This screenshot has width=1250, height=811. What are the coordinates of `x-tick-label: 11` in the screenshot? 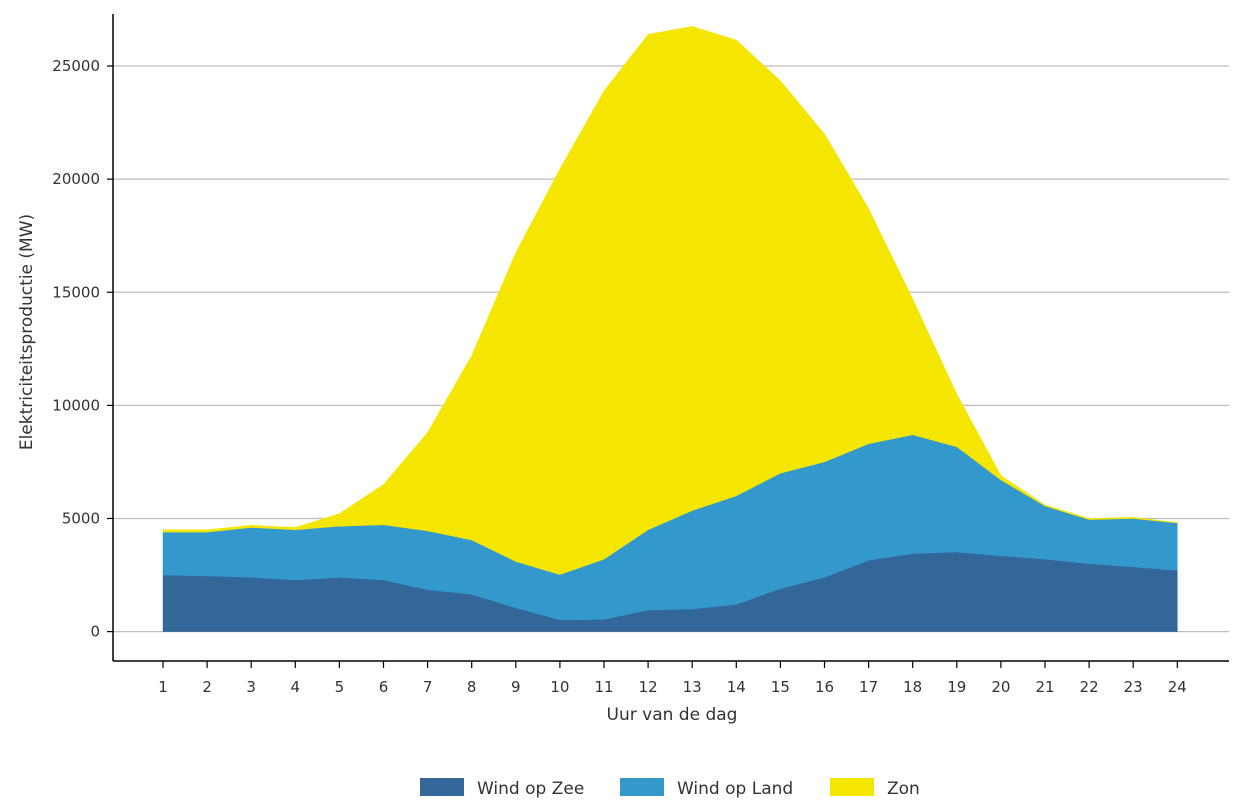 It's located at (603, 687).